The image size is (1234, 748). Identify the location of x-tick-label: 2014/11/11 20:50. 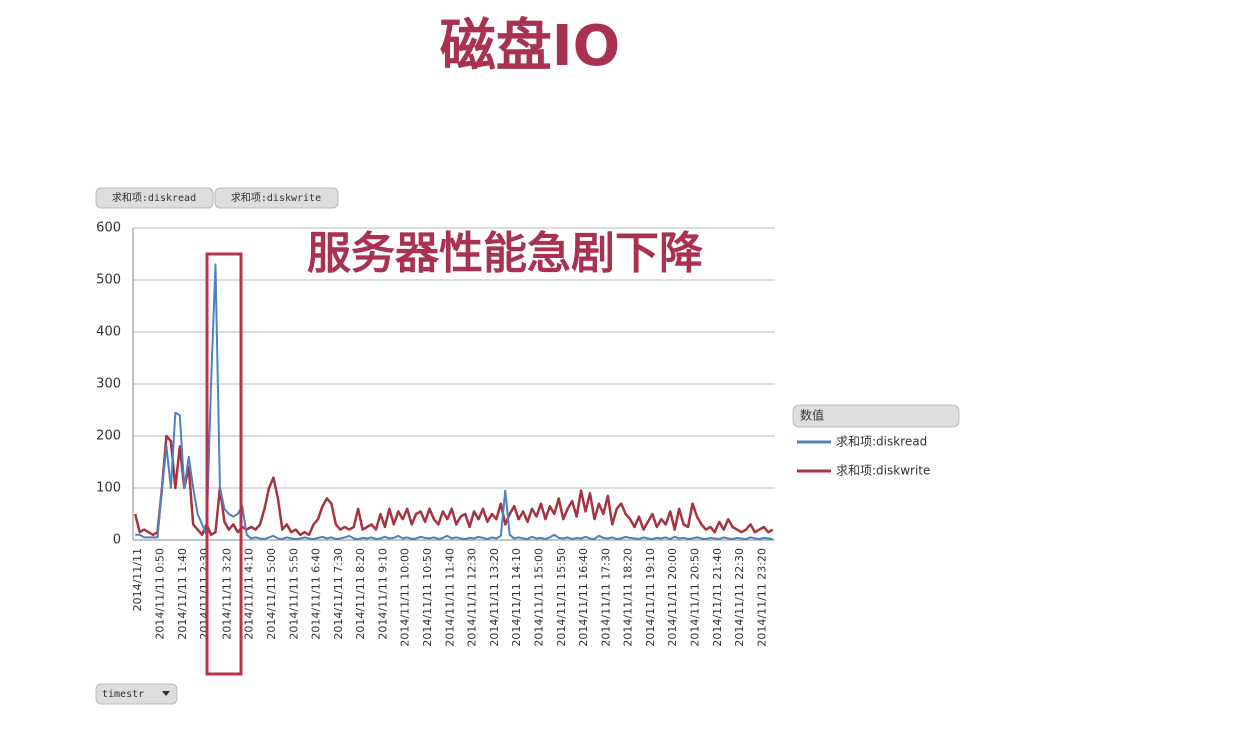
(695, 597).